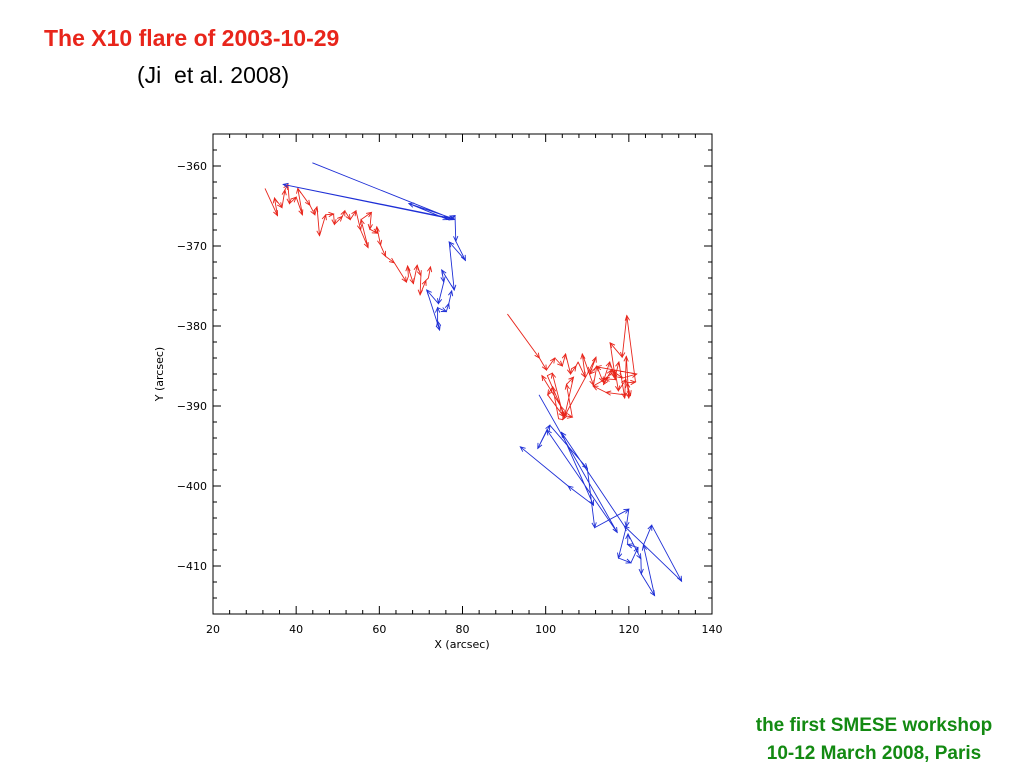 The width and height of the screenshot is (1024, 768). Describe the element at coordinates (192, 326) in the screenshot. I see `y-tick-label: −380` at that location.